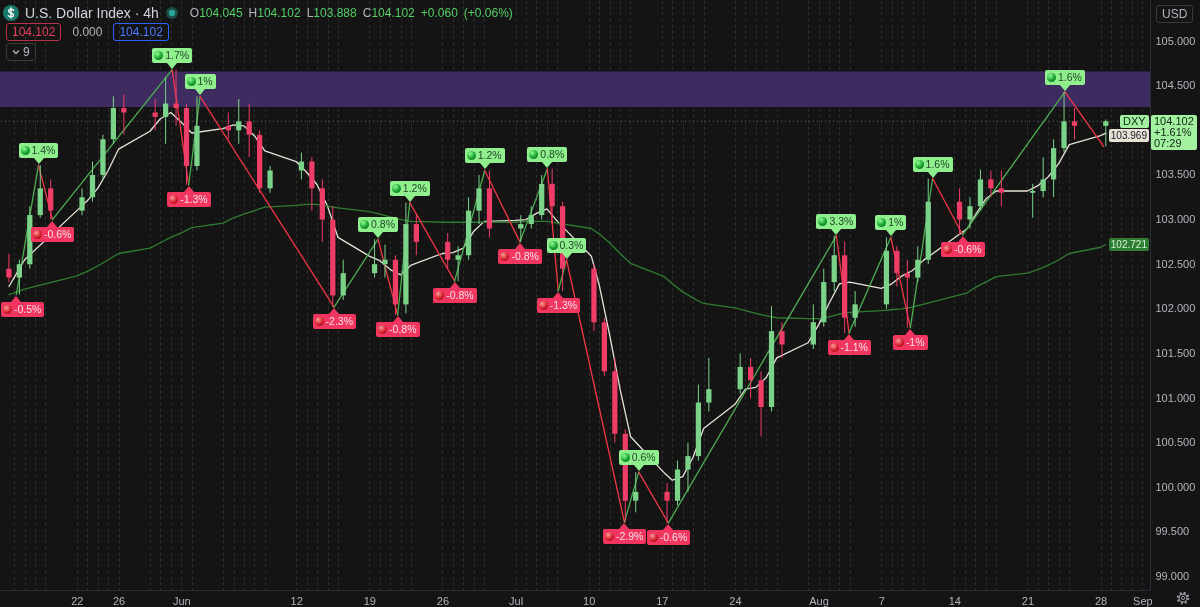 The height and width of the screenshot is (607, 1200). Describe the element at coordinates (516, 600) in the screenshot. I see `x-tick-label: Jul` at that location.